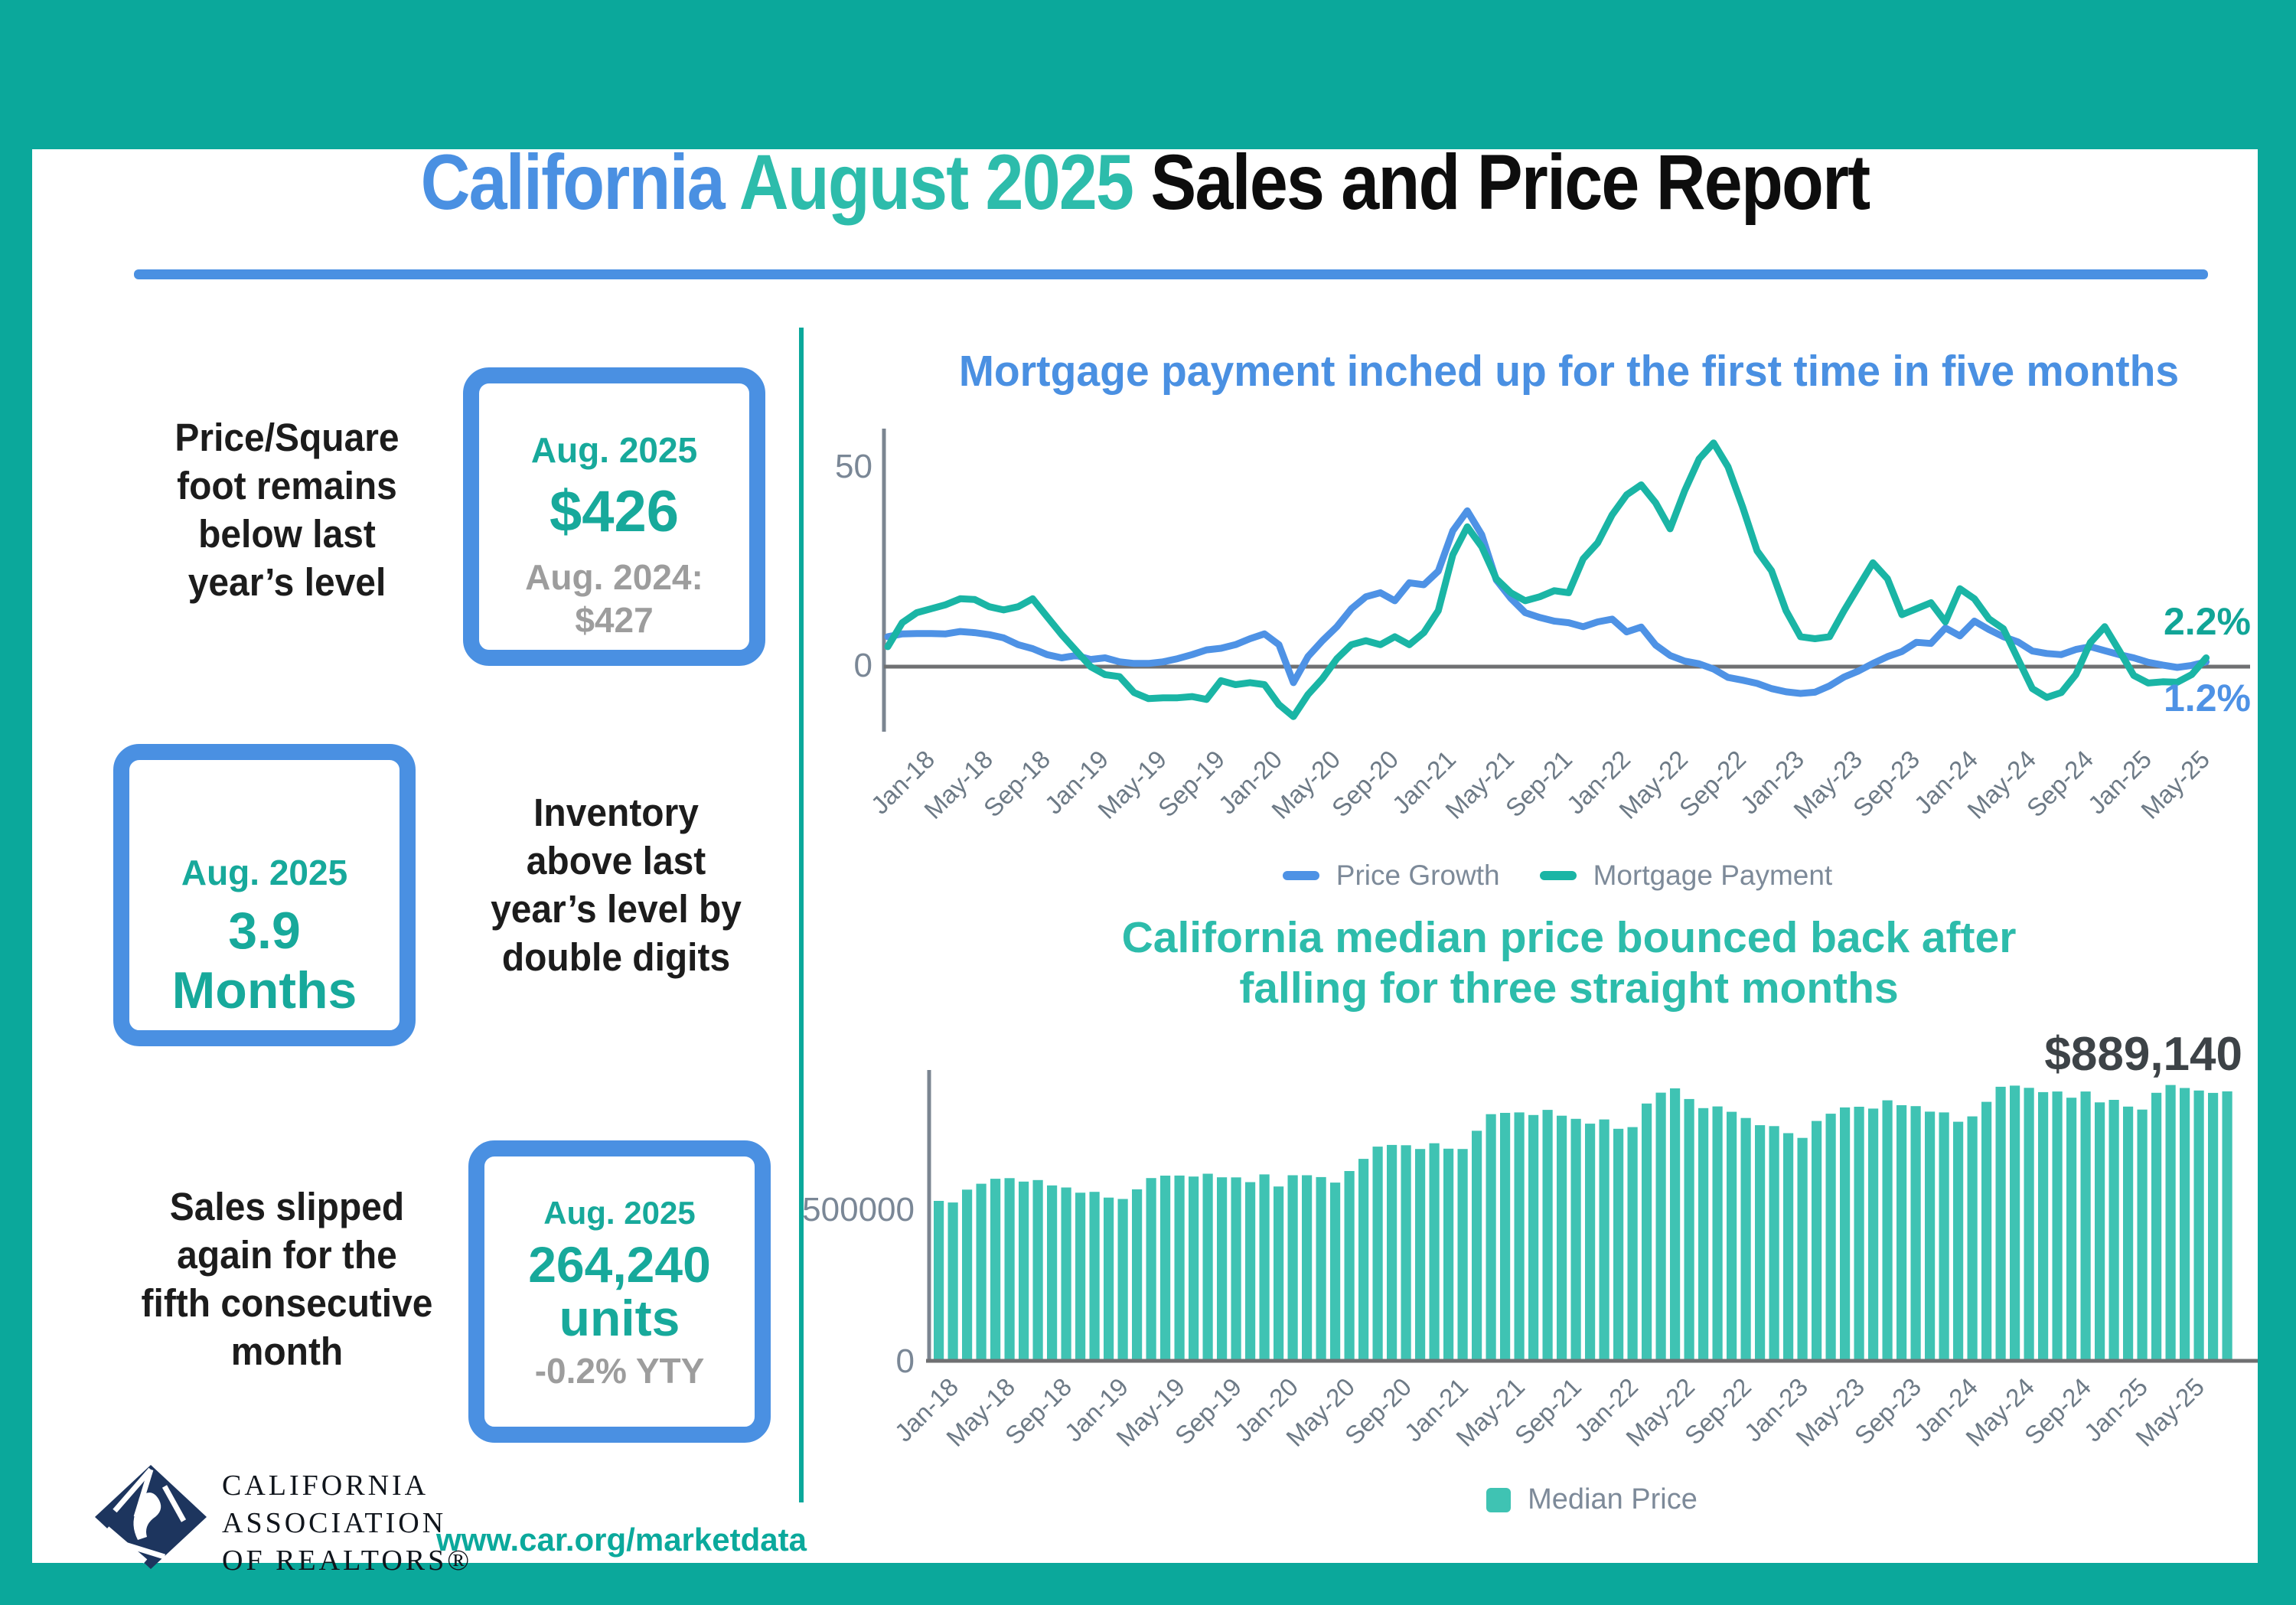 The image size is (2296, 1605). I want to click on stat-box-compare-label: Aug. 2024:, so click(614, 577).